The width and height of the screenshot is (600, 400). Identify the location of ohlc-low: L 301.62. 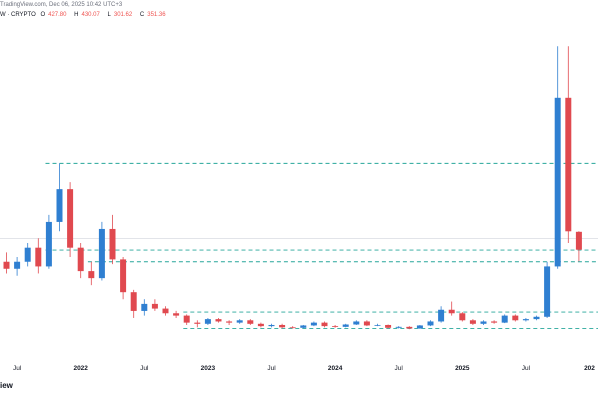
(120, 15).